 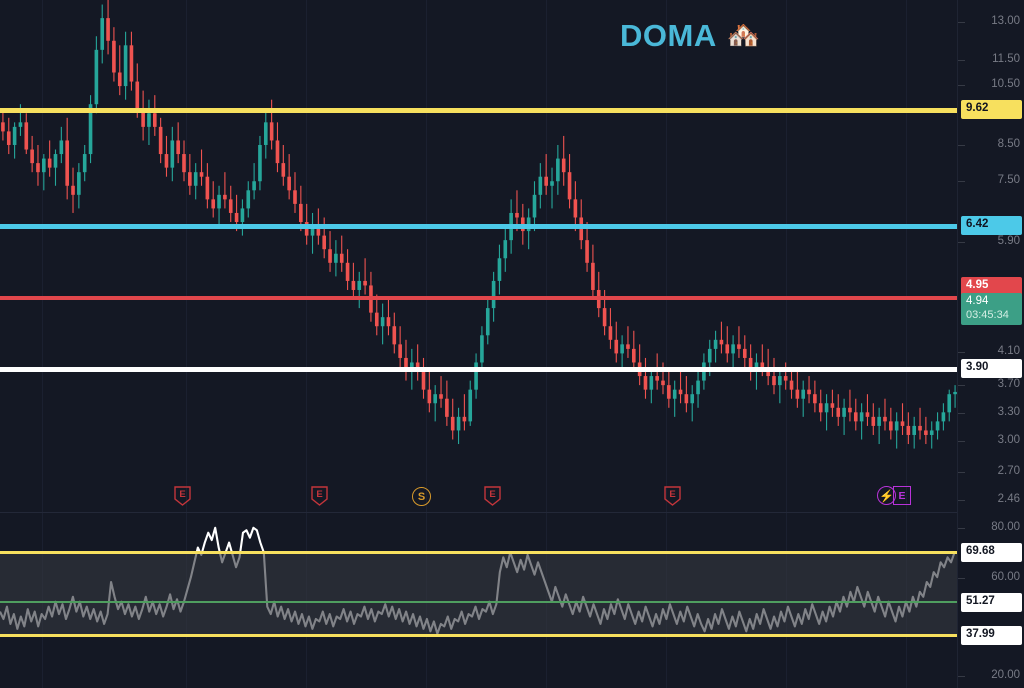 I want to click on upcoming-earnings-marker: ⚡ E, so click(x=894, y=495).